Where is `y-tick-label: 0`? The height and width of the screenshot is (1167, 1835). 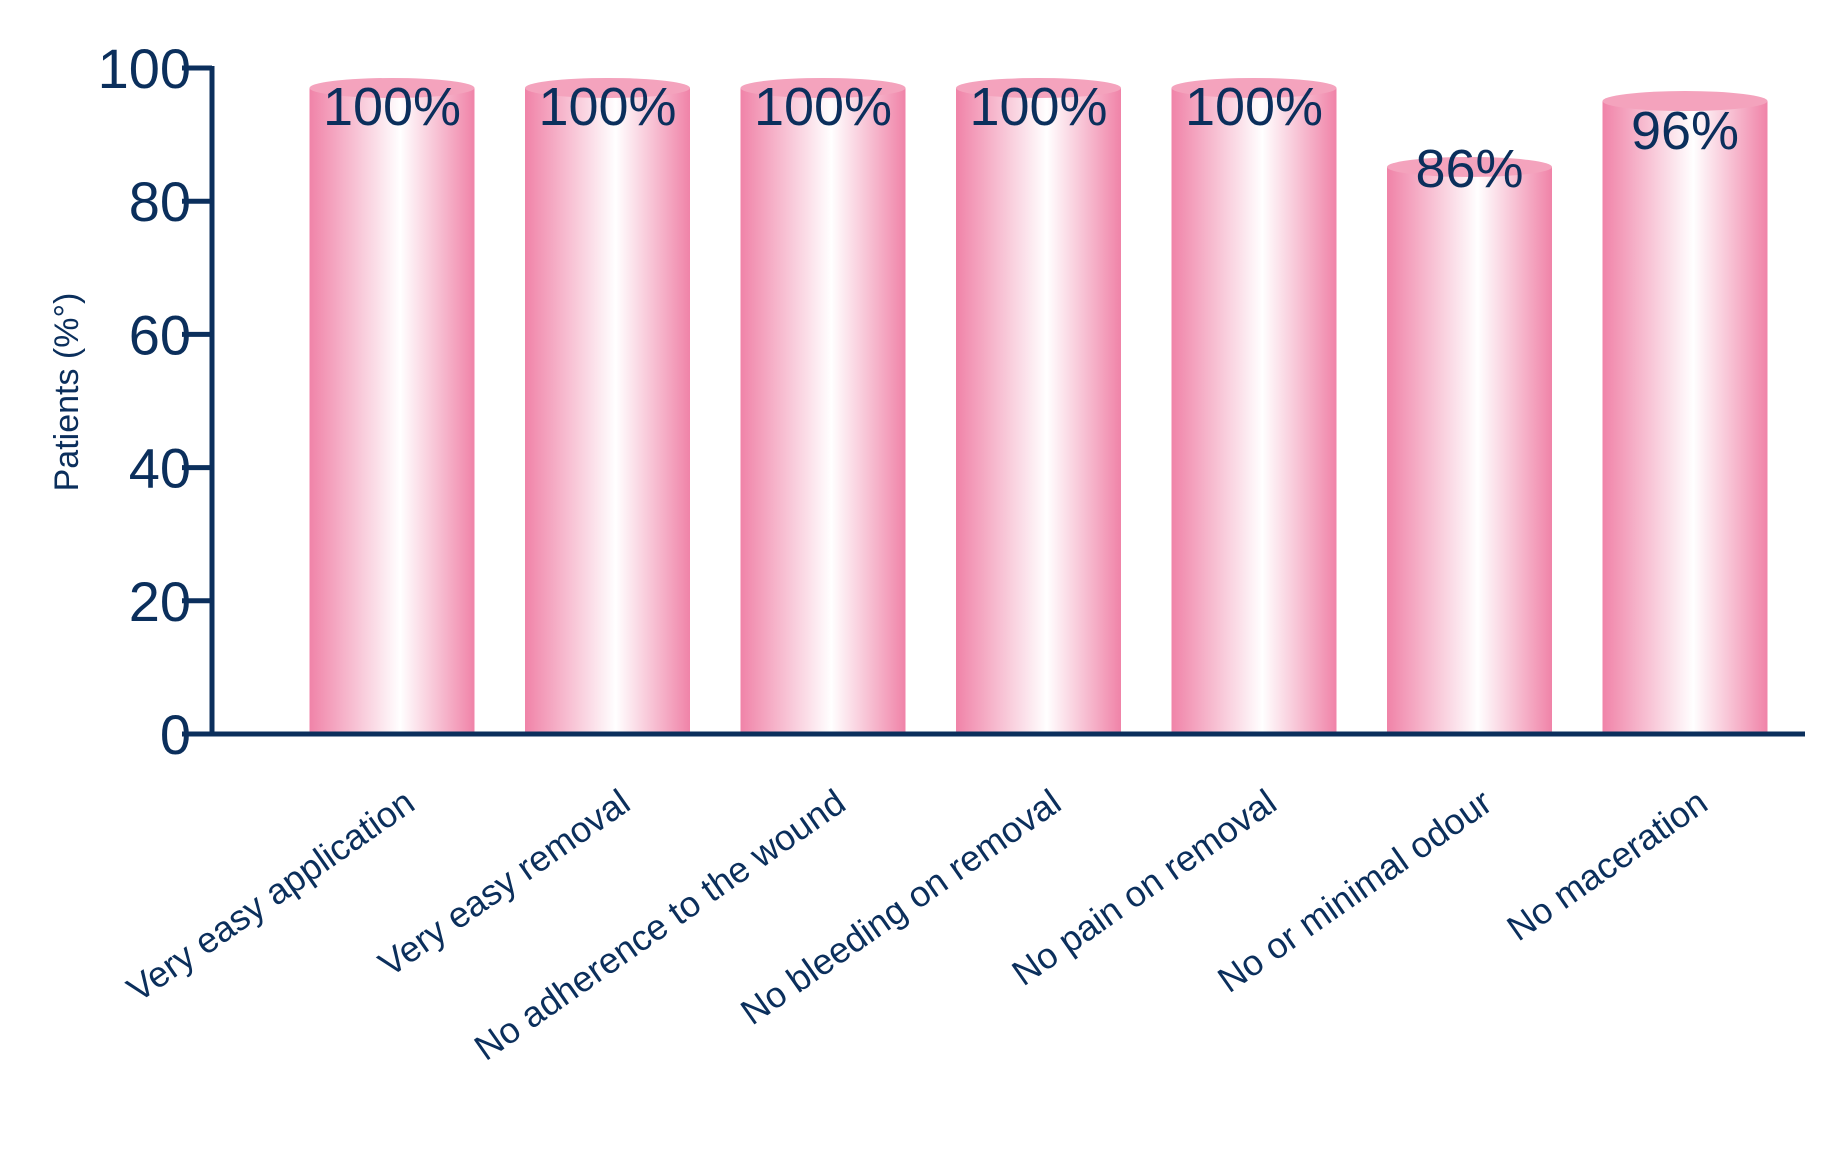
y-tick-label: 0 is located at coordinates (175, 734).